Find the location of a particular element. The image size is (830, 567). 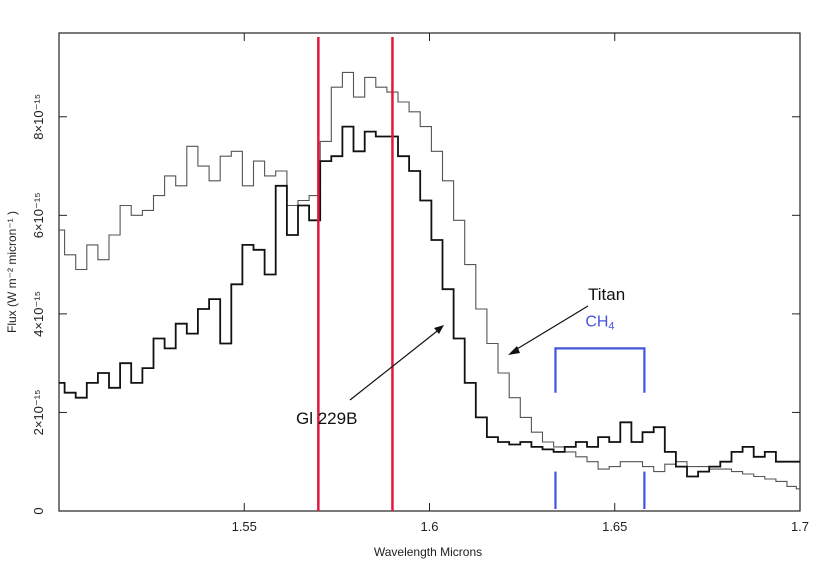

ch4-band-bracket is located at coordinates (600, 370).